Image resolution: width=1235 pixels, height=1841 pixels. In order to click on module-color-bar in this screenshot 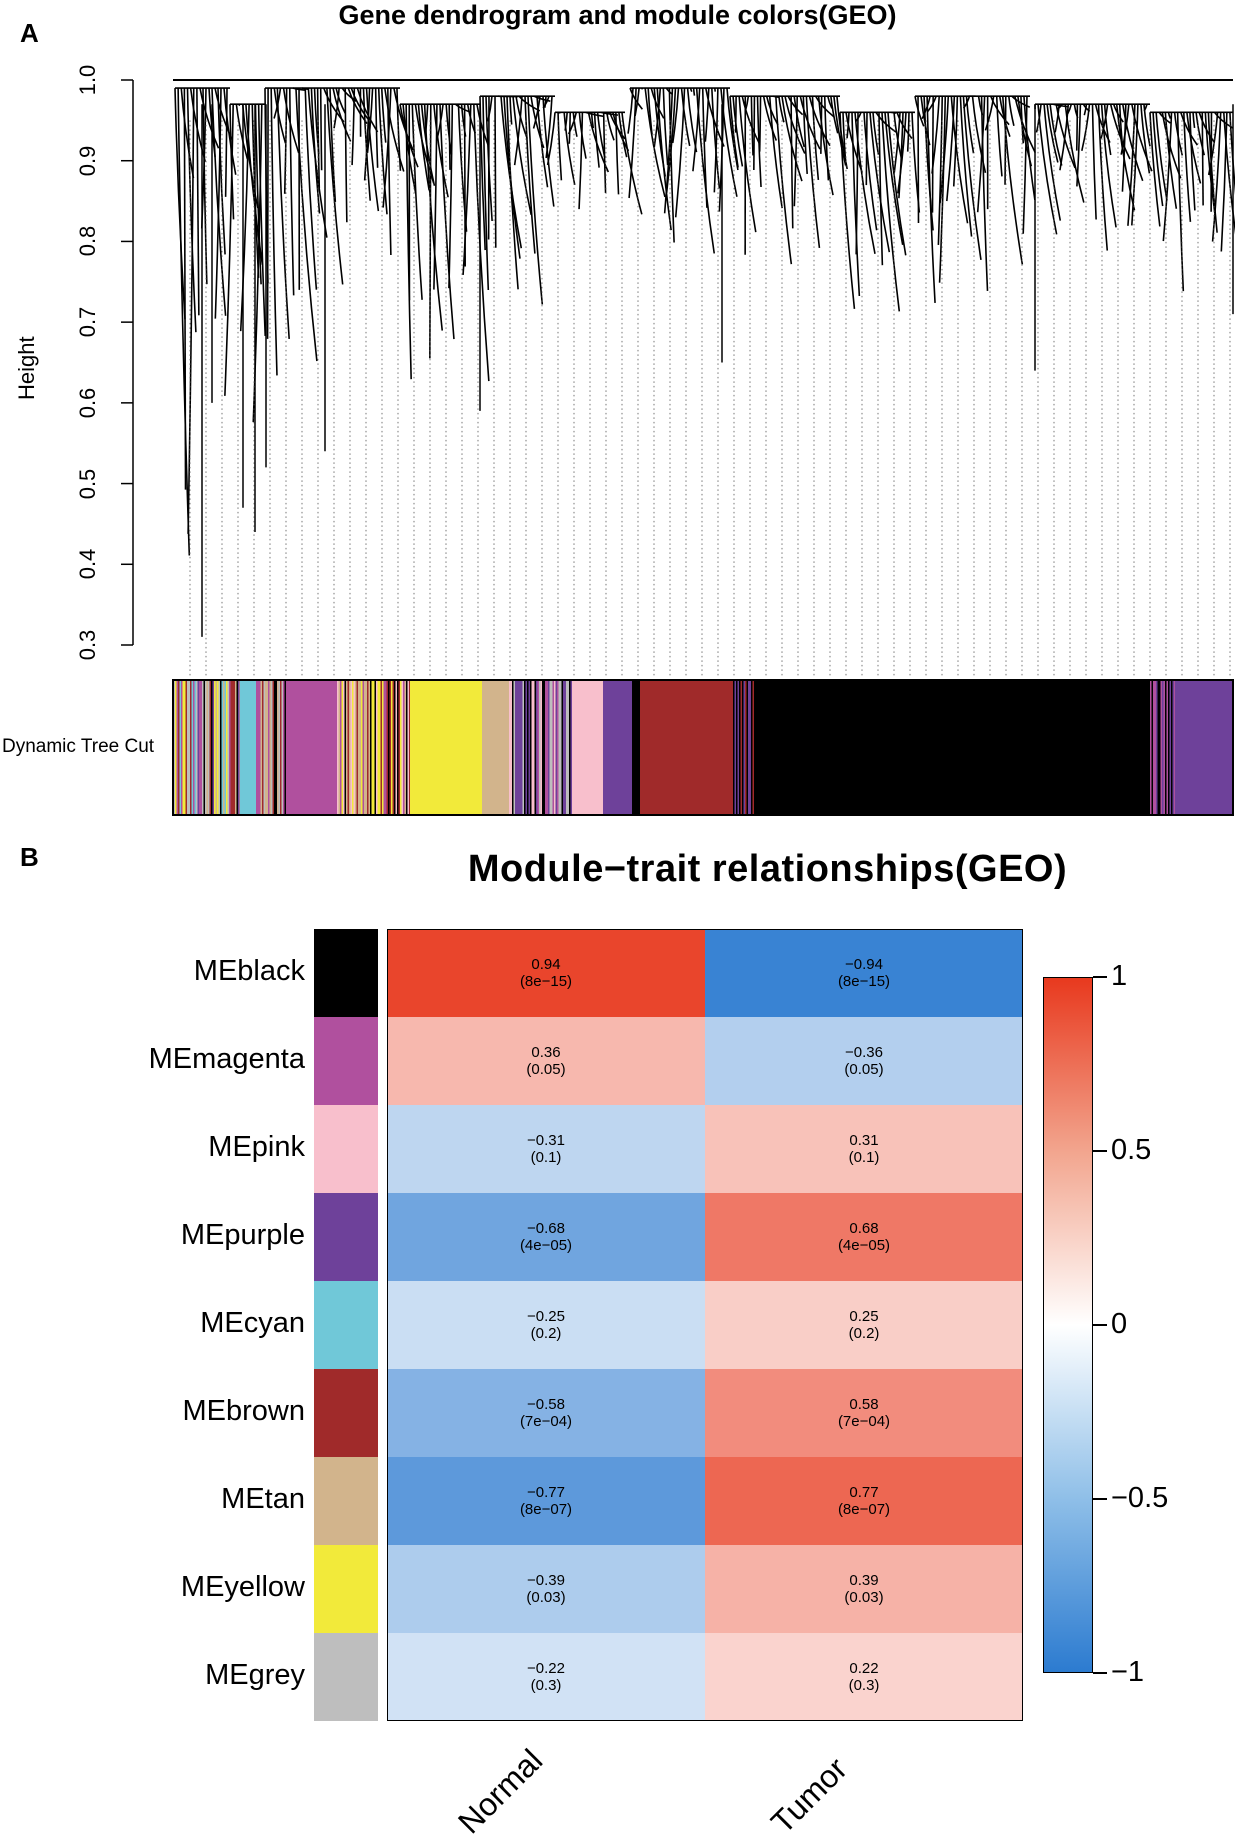, I will do `click(703, 747)`.